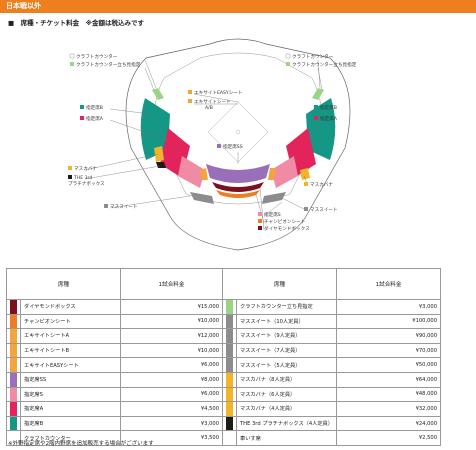 Image resolution: width=476 pixels, height=450 pixels. Describe the element at coordinates (287, 438) in the screenshot. I see `seat-name: 車いす席` at that location.